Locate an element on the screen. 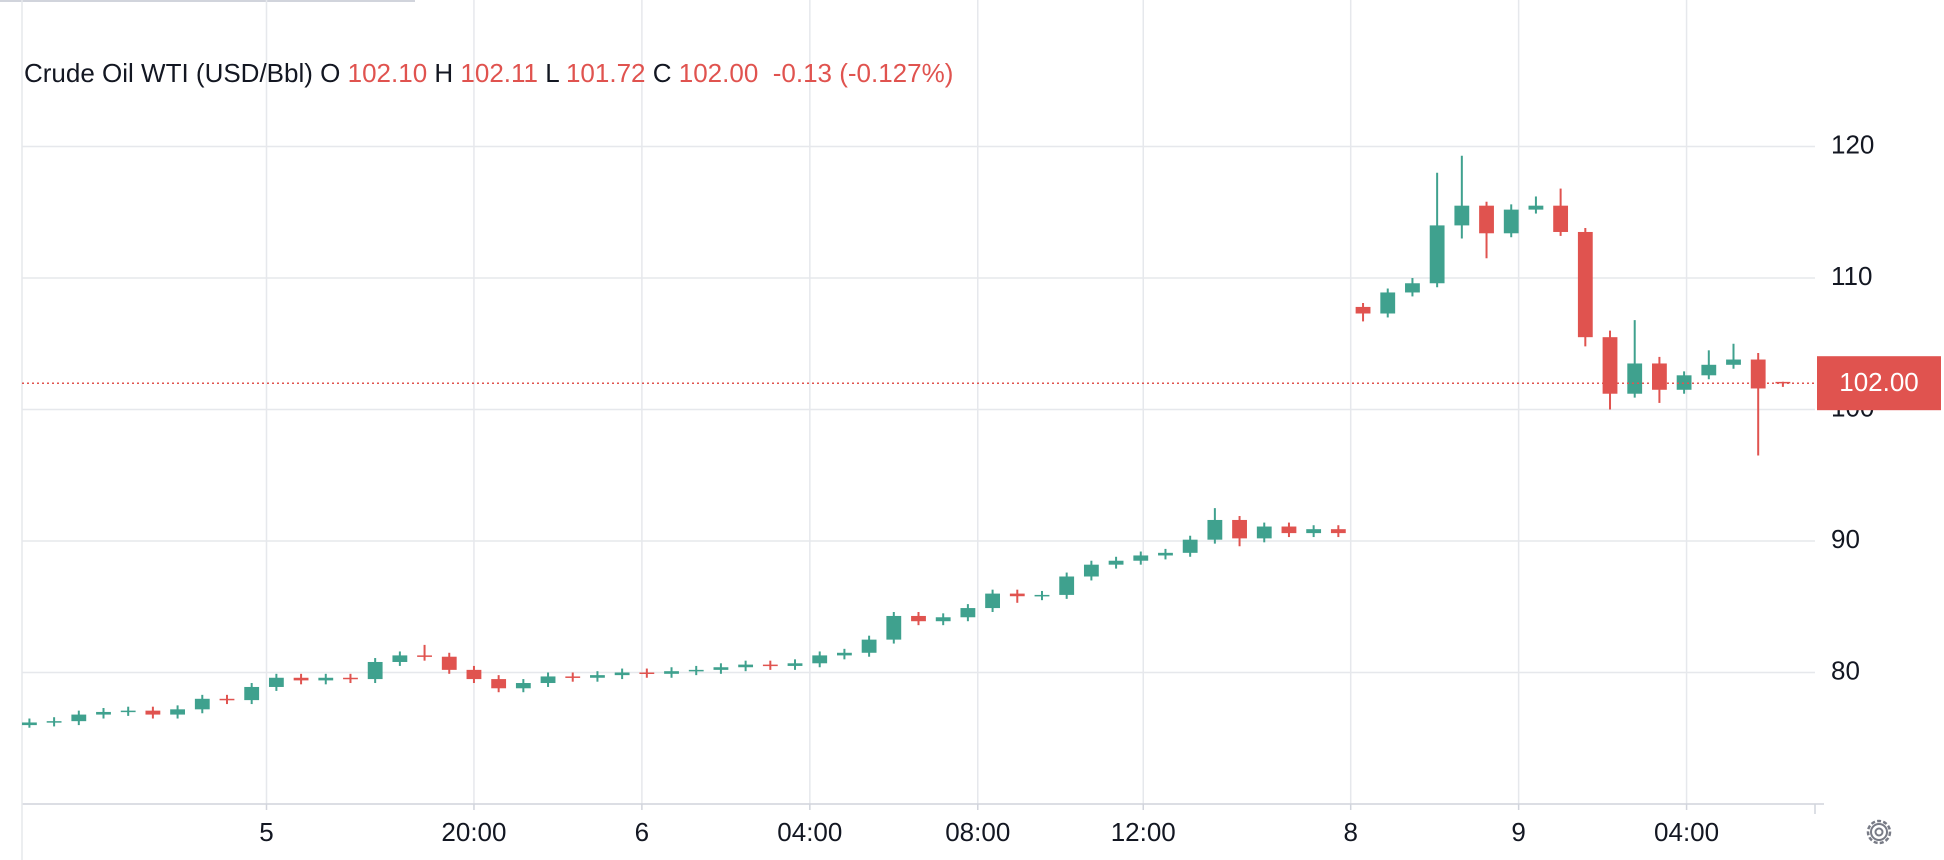 This screenshot has width=1944, height=860. last-price-tag is located at coordinates (1879, 383).